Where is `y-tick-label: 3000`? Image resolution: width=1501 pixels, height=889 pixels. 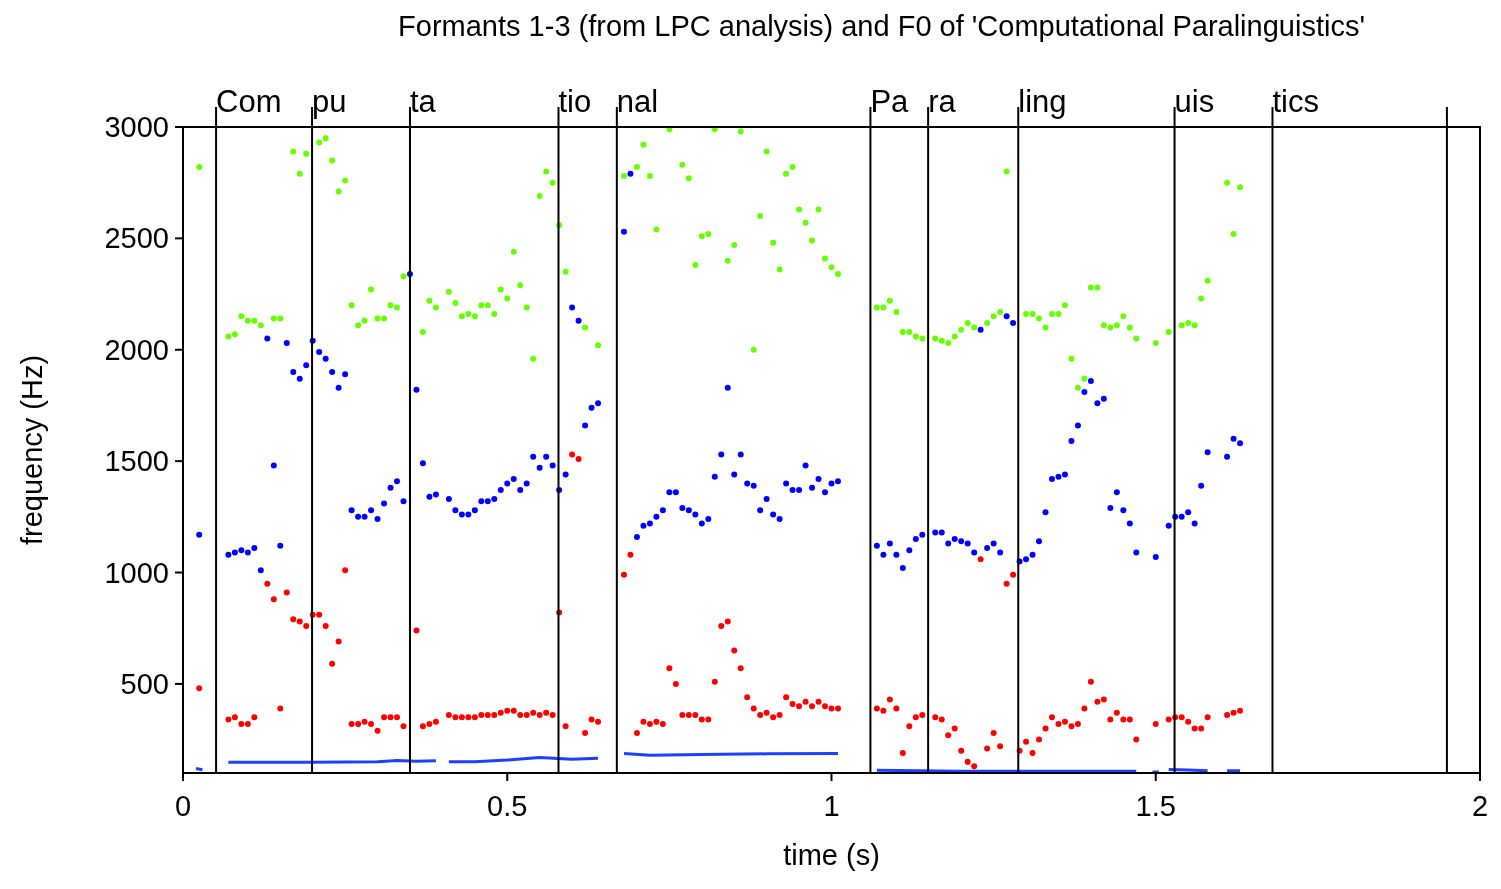 y-tick-label: 3000 is located at coordinates (136, 127).